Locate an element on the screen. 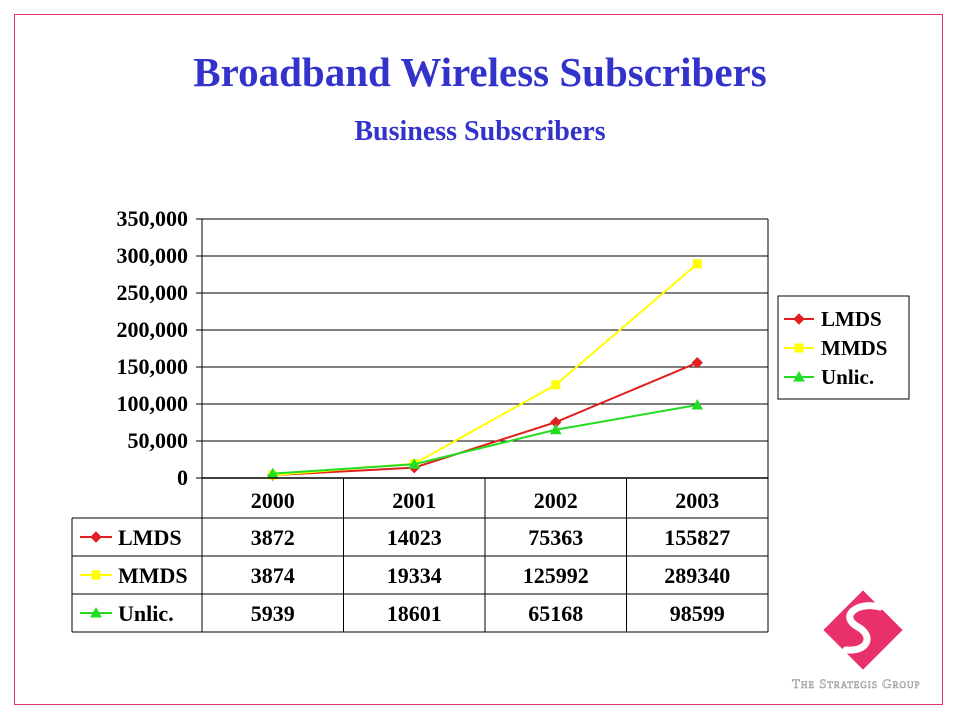 This screenshot has width=960, height=720. y-tick-label: 200,000 is located at coordinates (153, 329).